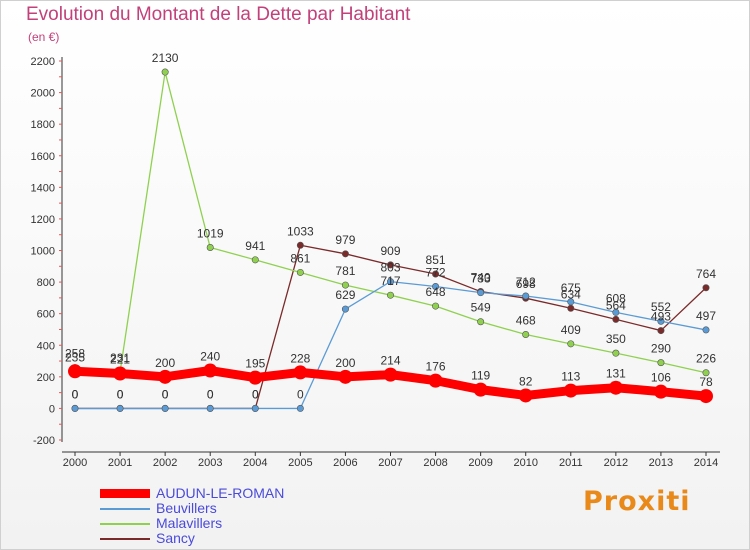 This screenshot has height=550, width=750. I want to click on x-tick-label: 2002, so click(165, 463).